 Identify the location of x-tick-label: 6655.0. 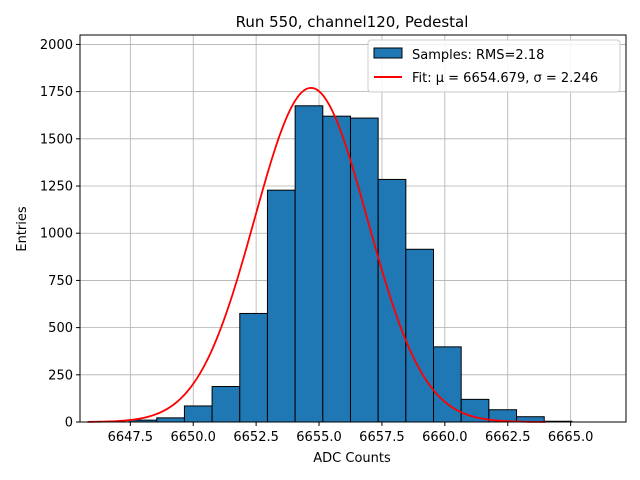
(319, 437).